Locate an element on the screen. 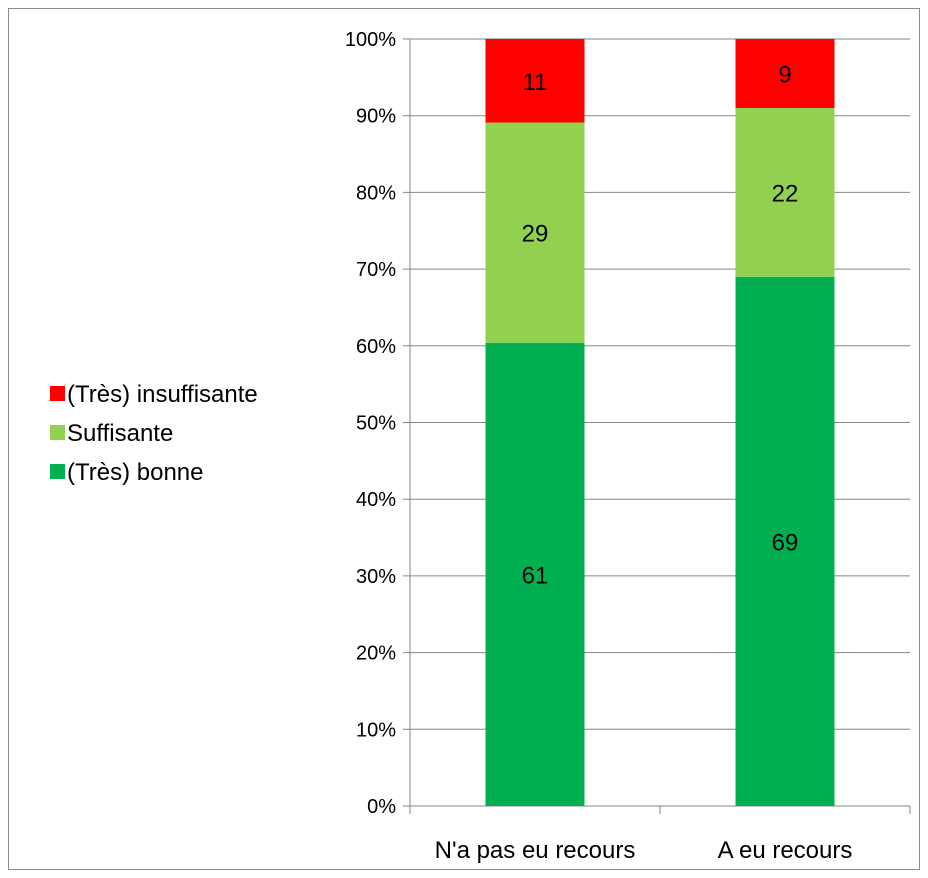  y-tick-label: 90% is located at coordinates (376, 117).